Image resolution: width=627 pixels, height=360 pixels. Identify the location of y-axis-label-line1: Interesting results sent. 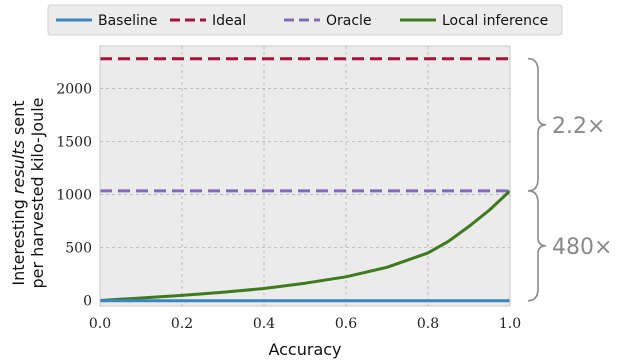
(18, 192).